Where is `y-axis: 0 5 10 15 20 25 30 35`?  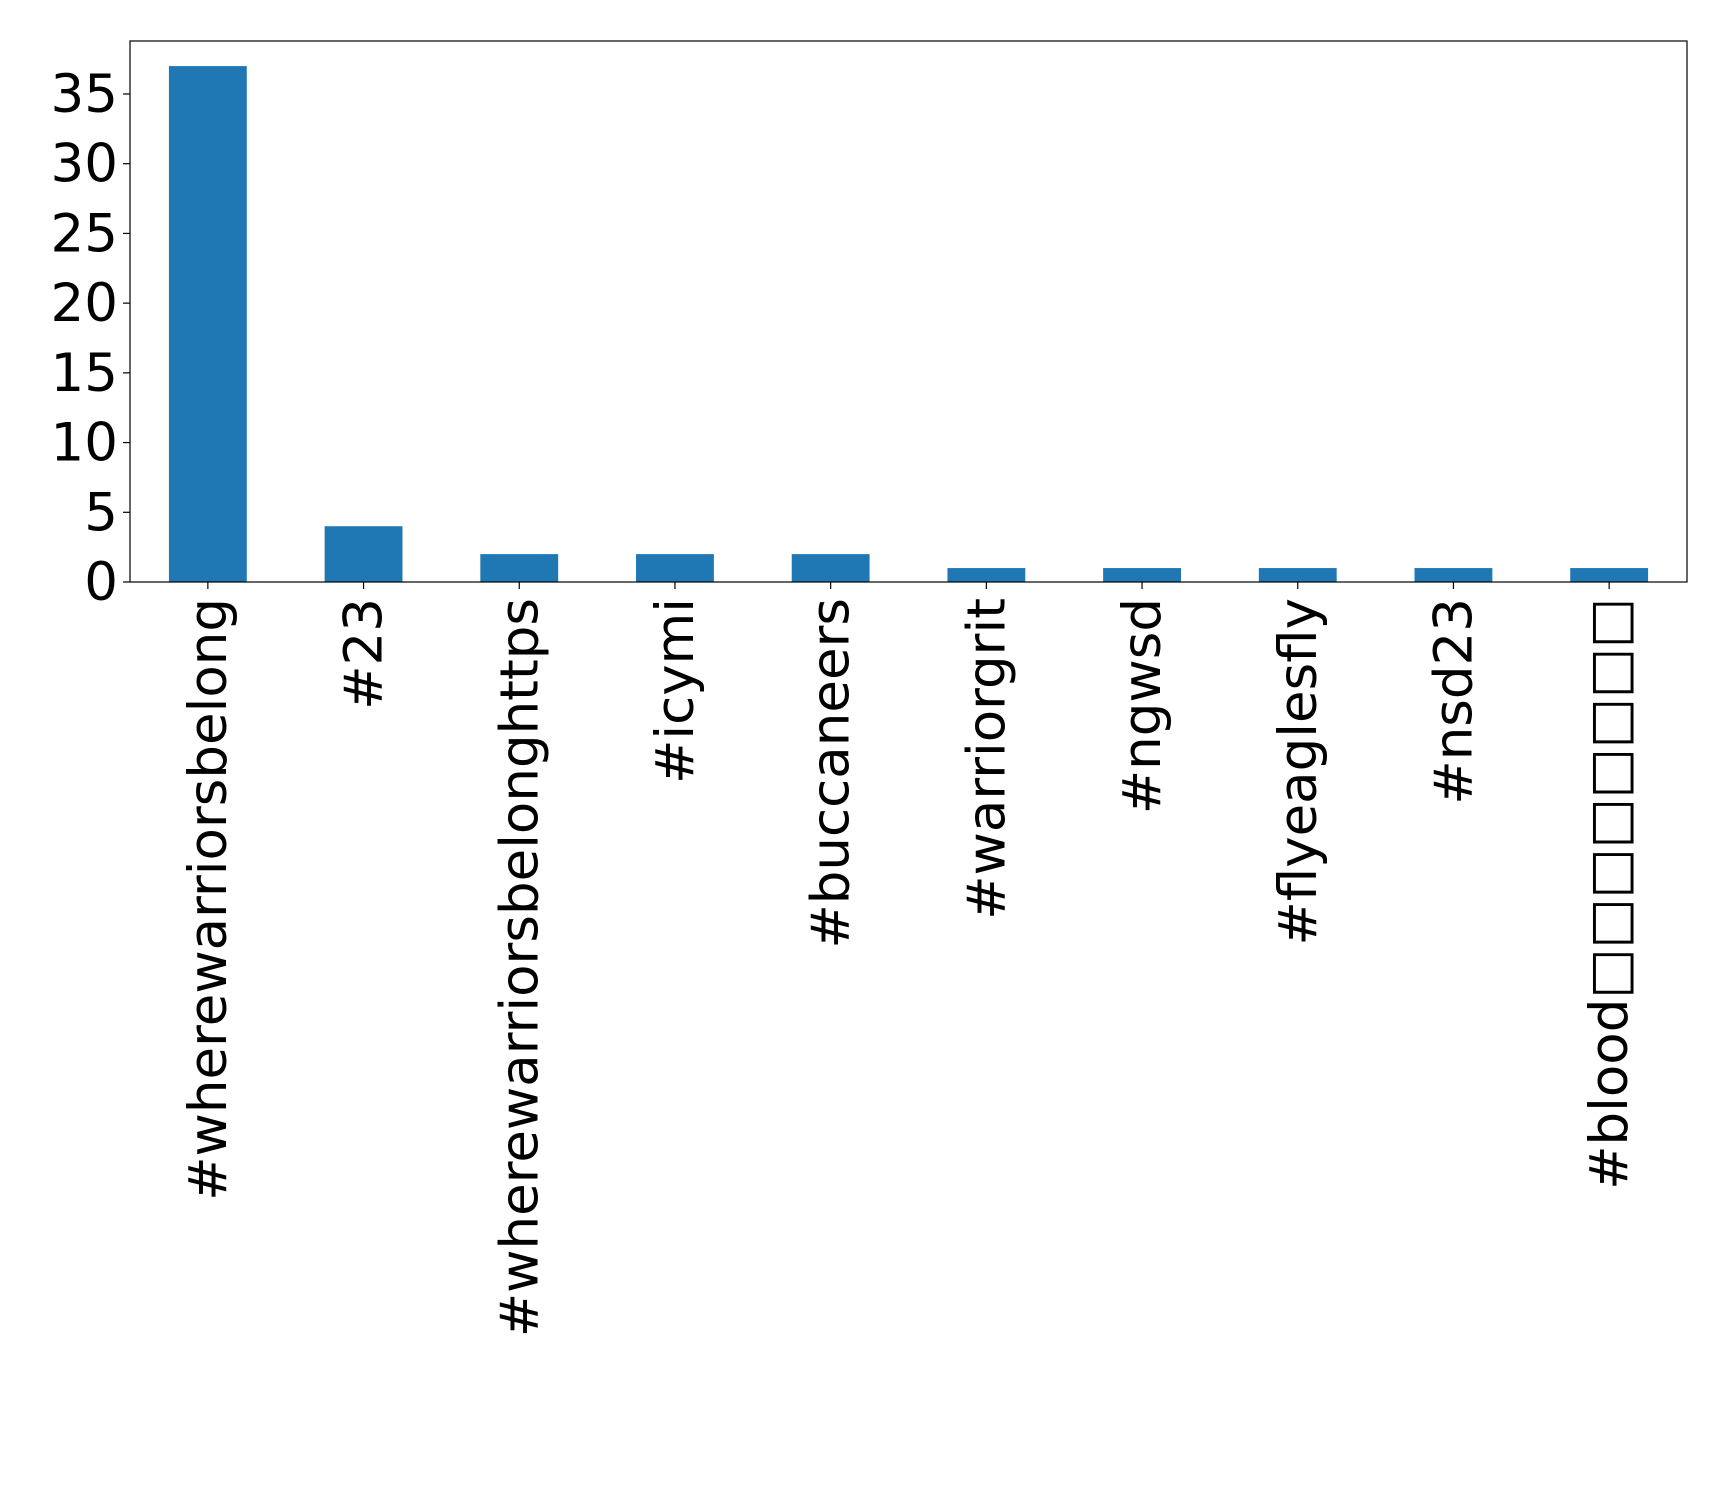 y-axis: 0 5 10 15 20 25 30 35 is located at coordinates (90, 338).